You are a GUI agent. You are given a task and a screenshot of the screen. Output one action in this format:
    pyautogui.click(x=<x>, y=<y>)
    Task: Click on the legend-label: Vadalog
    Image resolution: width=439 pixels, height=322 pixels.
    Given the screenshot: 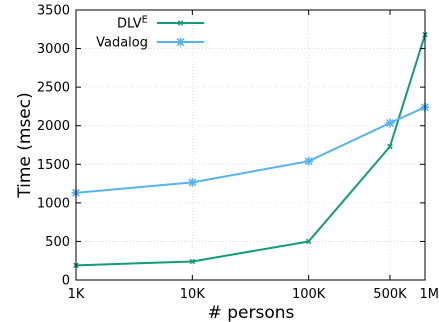 What is the action you would take?
    pyautogui.click(x=122, y=43)
    